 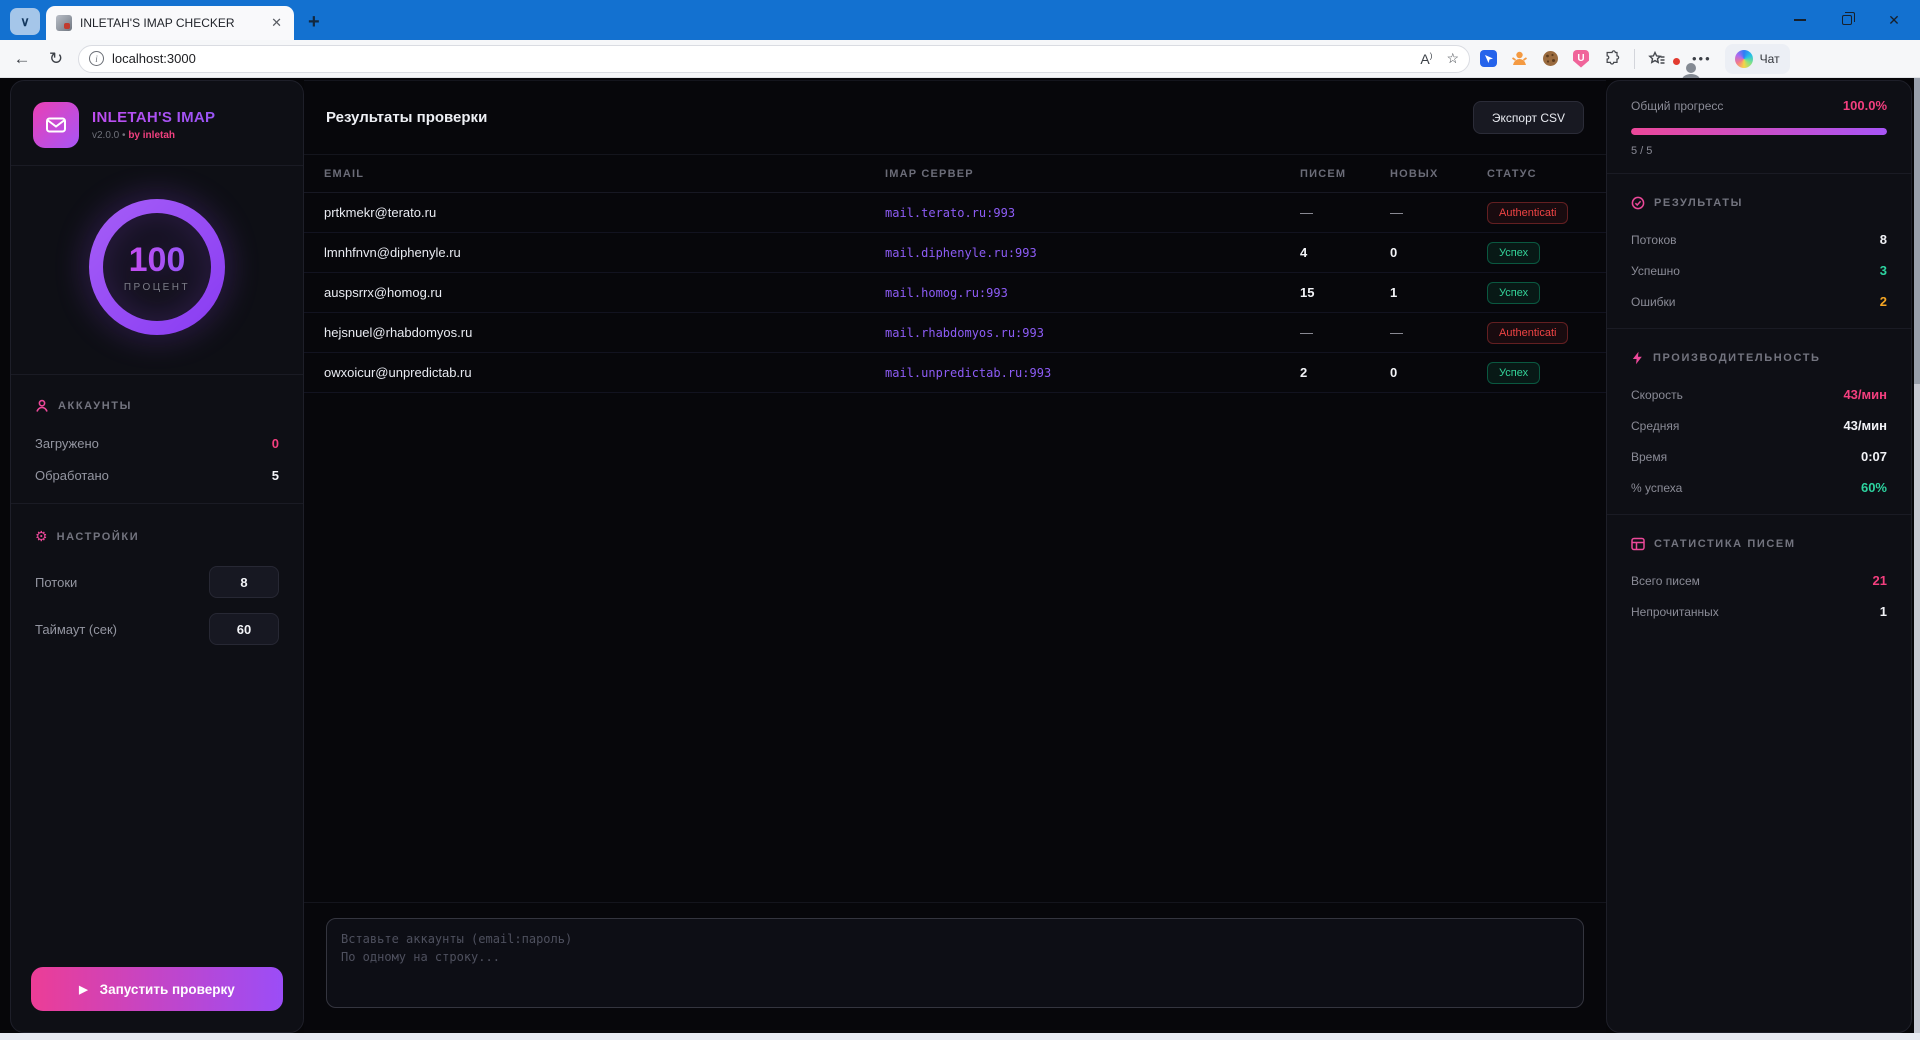 What do you see at coordinates (1894, 19) in the screenshot?
I see `window-close-button: ✕` at bounding box center [1894, 19].